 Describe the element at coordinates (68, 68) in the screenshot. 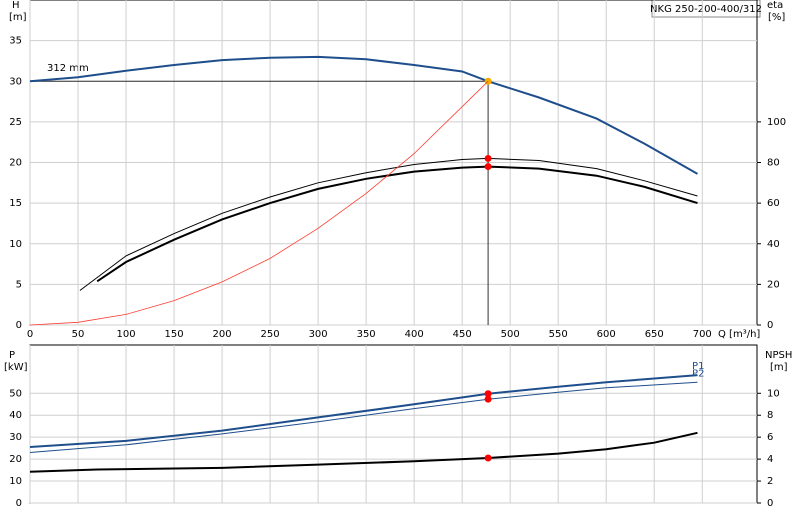

I see `annotation: 312 mm` at that location.